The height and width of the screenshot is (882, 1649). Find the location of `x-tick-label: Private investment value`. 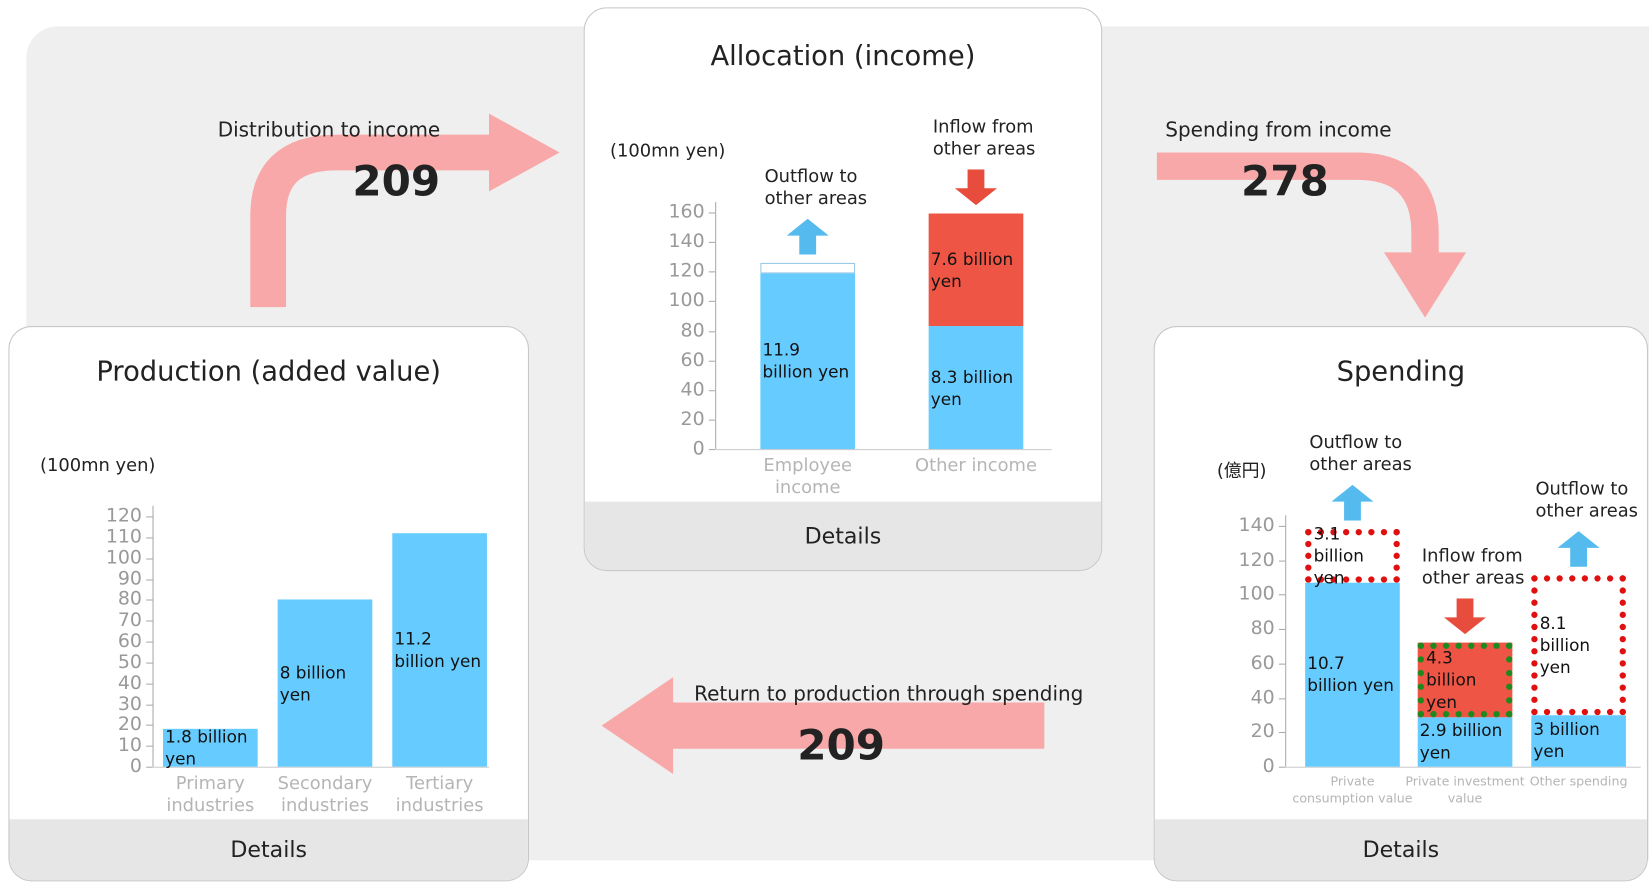

x-tick-label: Private investment value is located at coordinates (1465, 790).